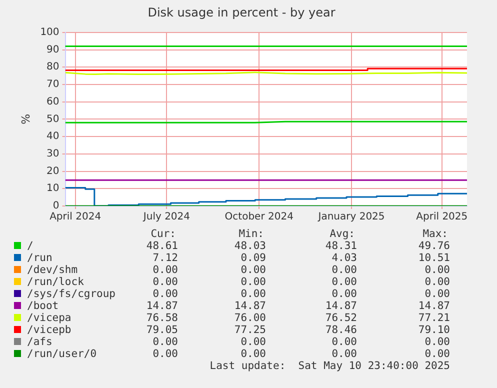 The height and width of the screenshot is (388, 497). I want to click on legend-label: /sys/fs/cgroup, so click(71, 294).